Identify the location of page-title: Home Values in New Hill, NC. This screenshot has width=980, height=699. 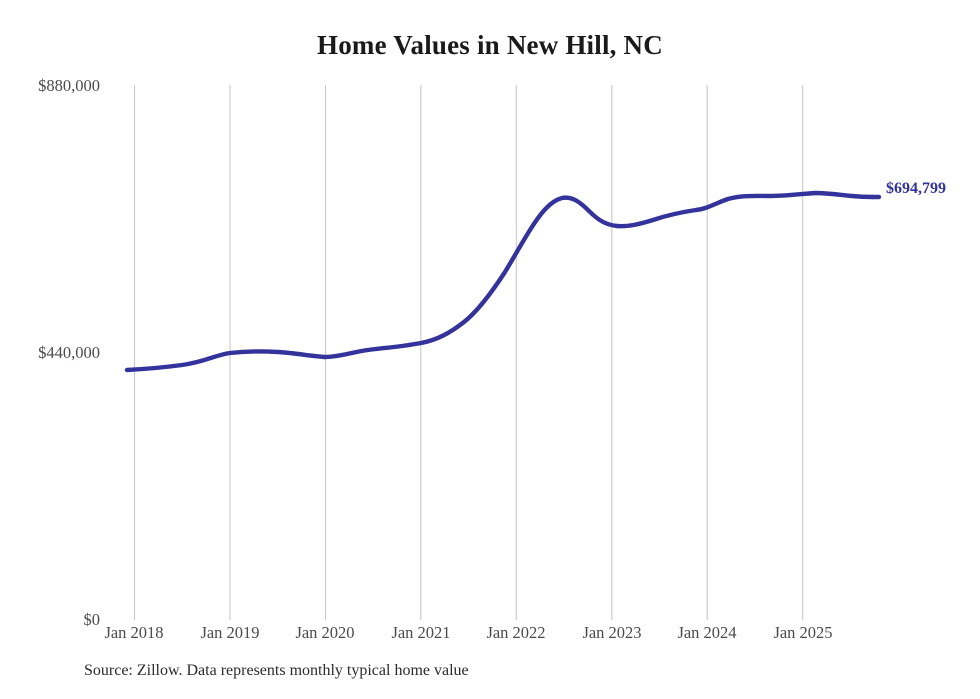
(490, 45).